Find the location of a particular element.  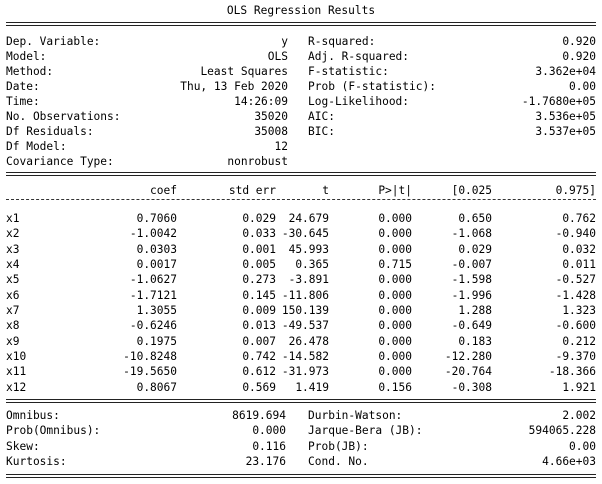

table-cell: -1.7121 is located at coordinates (153, 295).